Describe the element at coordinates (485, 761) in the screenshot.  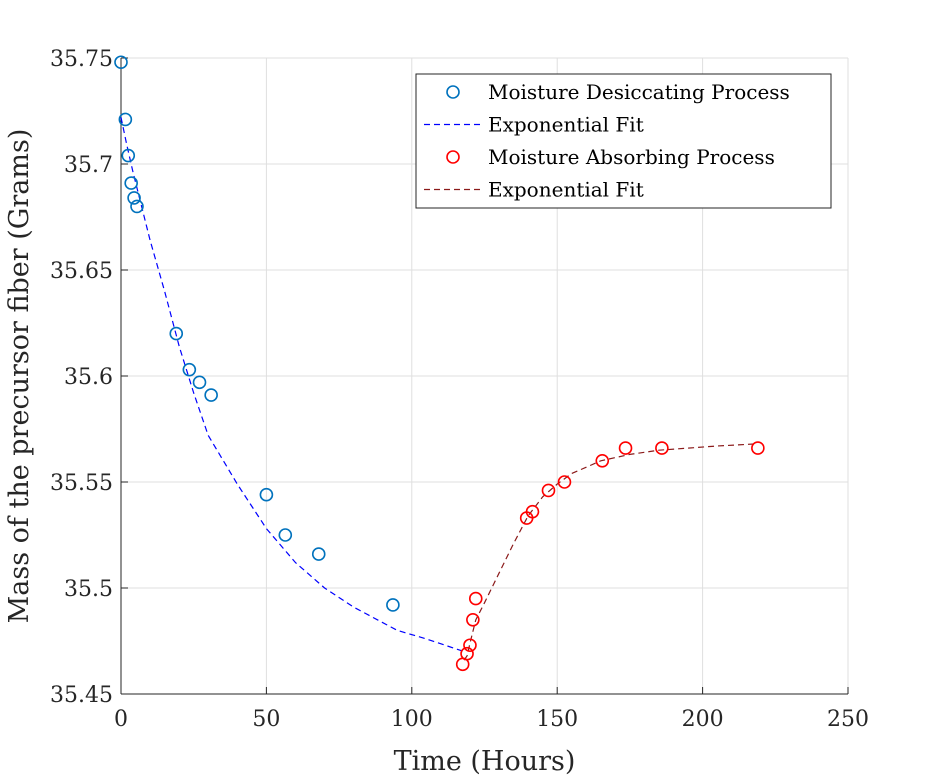
I see `x-axis-label: Time (Hours)` at that location.